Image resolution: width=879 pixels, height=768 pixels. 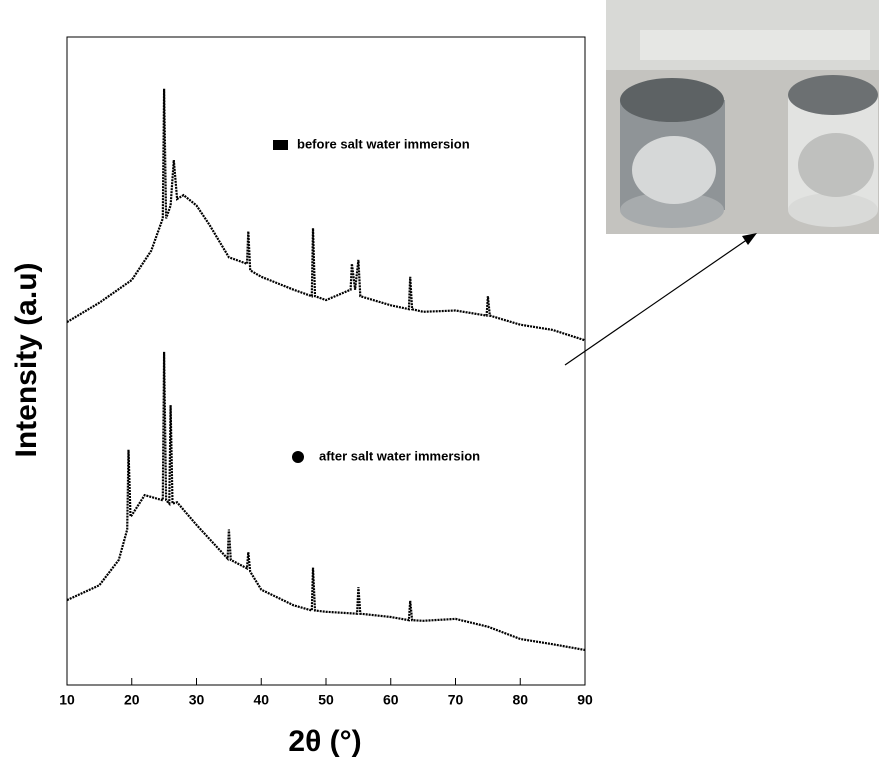 What do you see at coordinates (456, 700) in the screenshot?
I see `x-tick-label: 70` at bounding box center [456, 700].